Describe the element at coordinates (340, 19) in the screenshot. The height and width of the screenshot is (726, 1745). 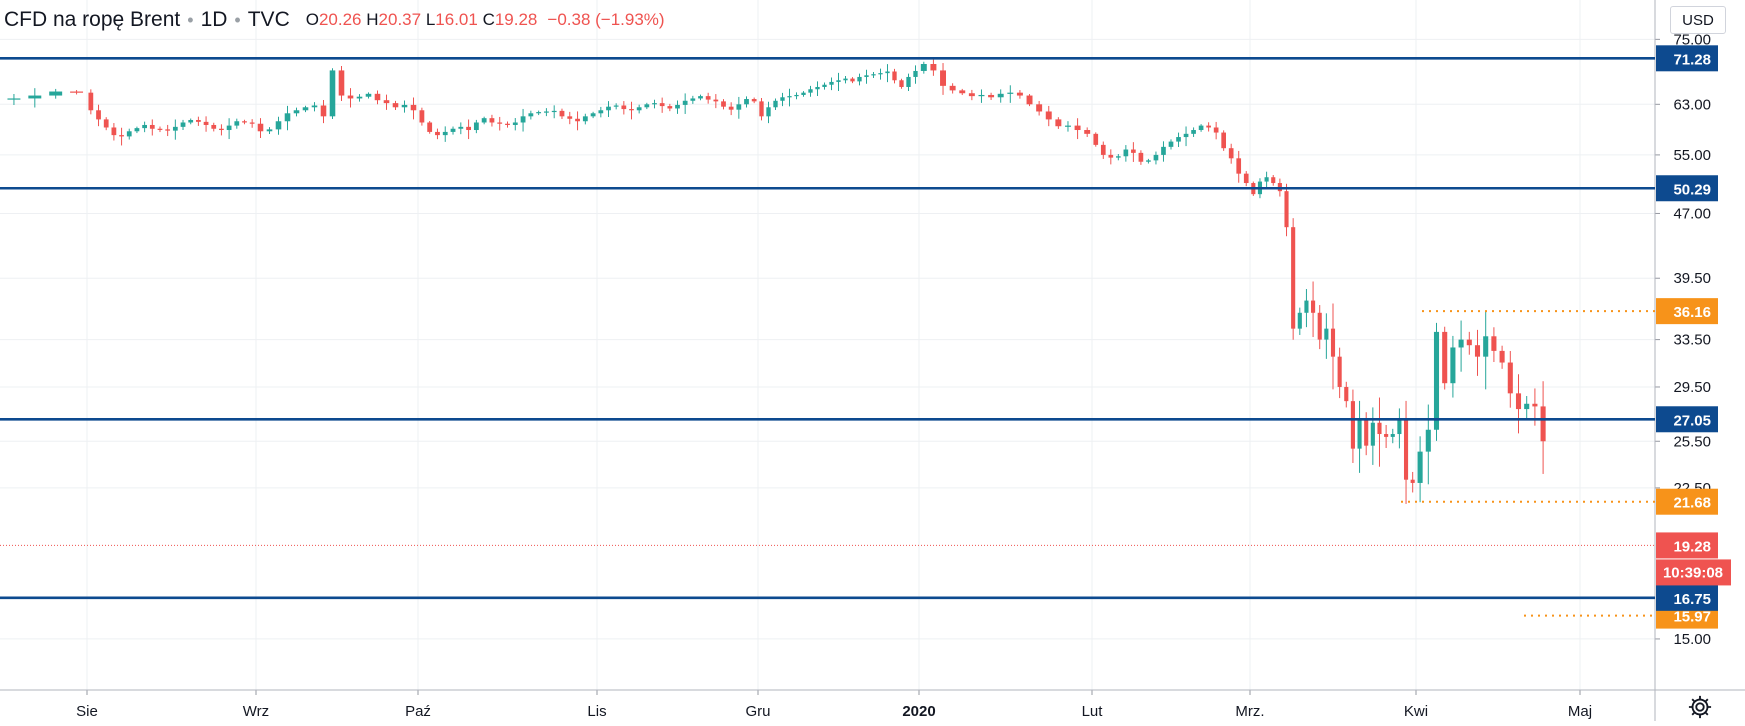
I see `open-value: 20.26` at that location.